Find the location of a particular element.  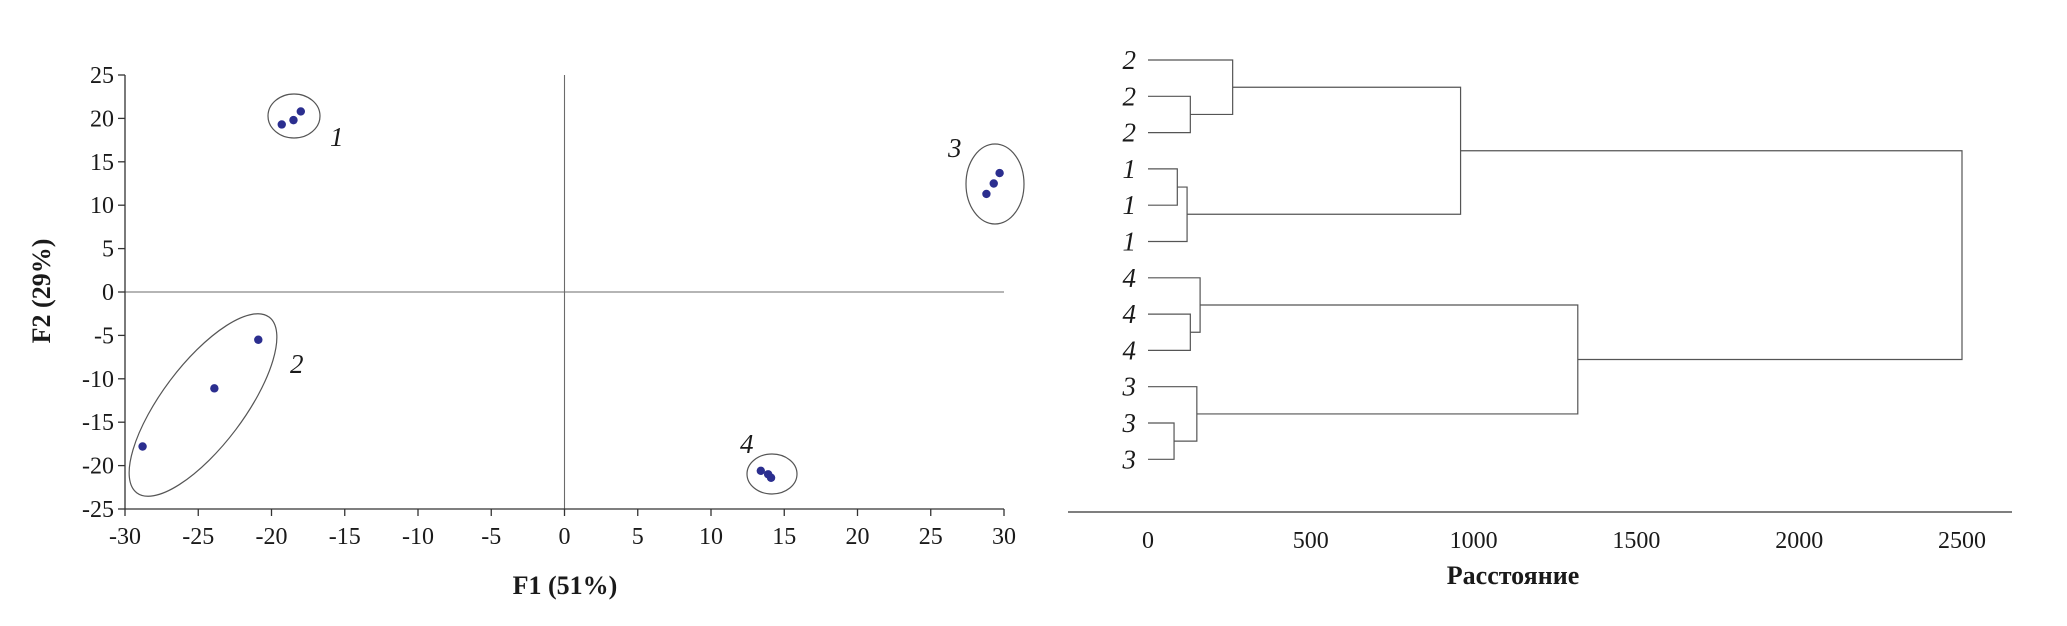

y-tick-label: 5 is located at coordinates (108, 250).